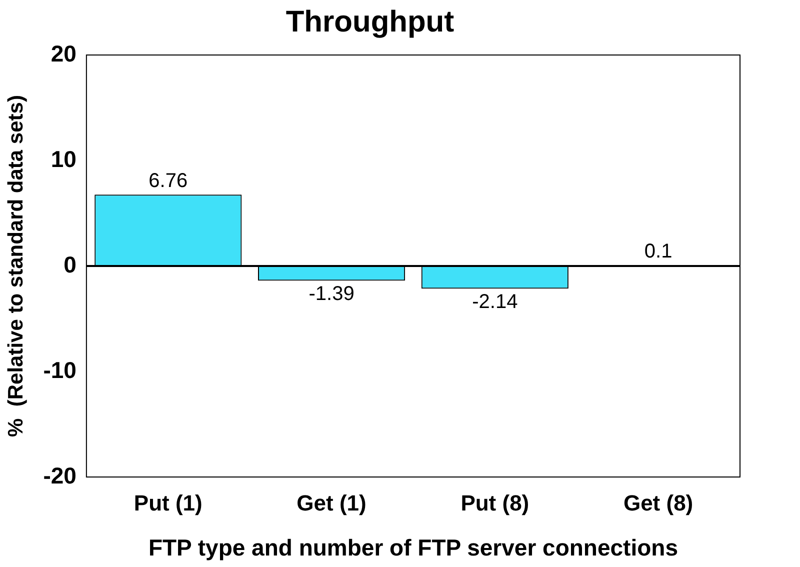 The height and width of the screenshot is (567, 800). I want to click on x-tick-label: Put (1), so click(168, 503).